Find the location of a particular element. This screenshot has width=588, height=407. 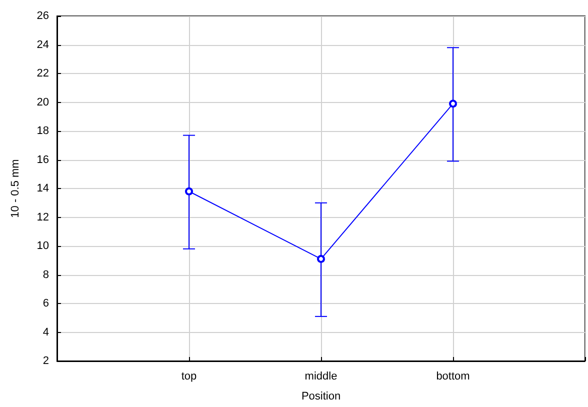

y-tick-label: 16 is located at coordinates (42, 160).